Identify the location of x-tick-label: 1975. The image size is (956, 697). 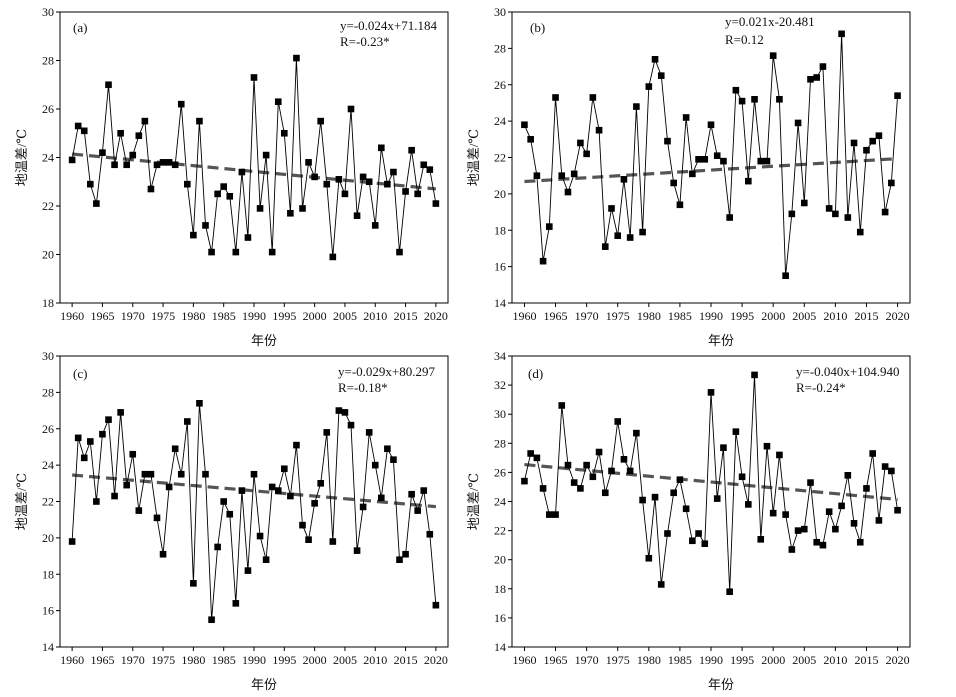
(618, 316).